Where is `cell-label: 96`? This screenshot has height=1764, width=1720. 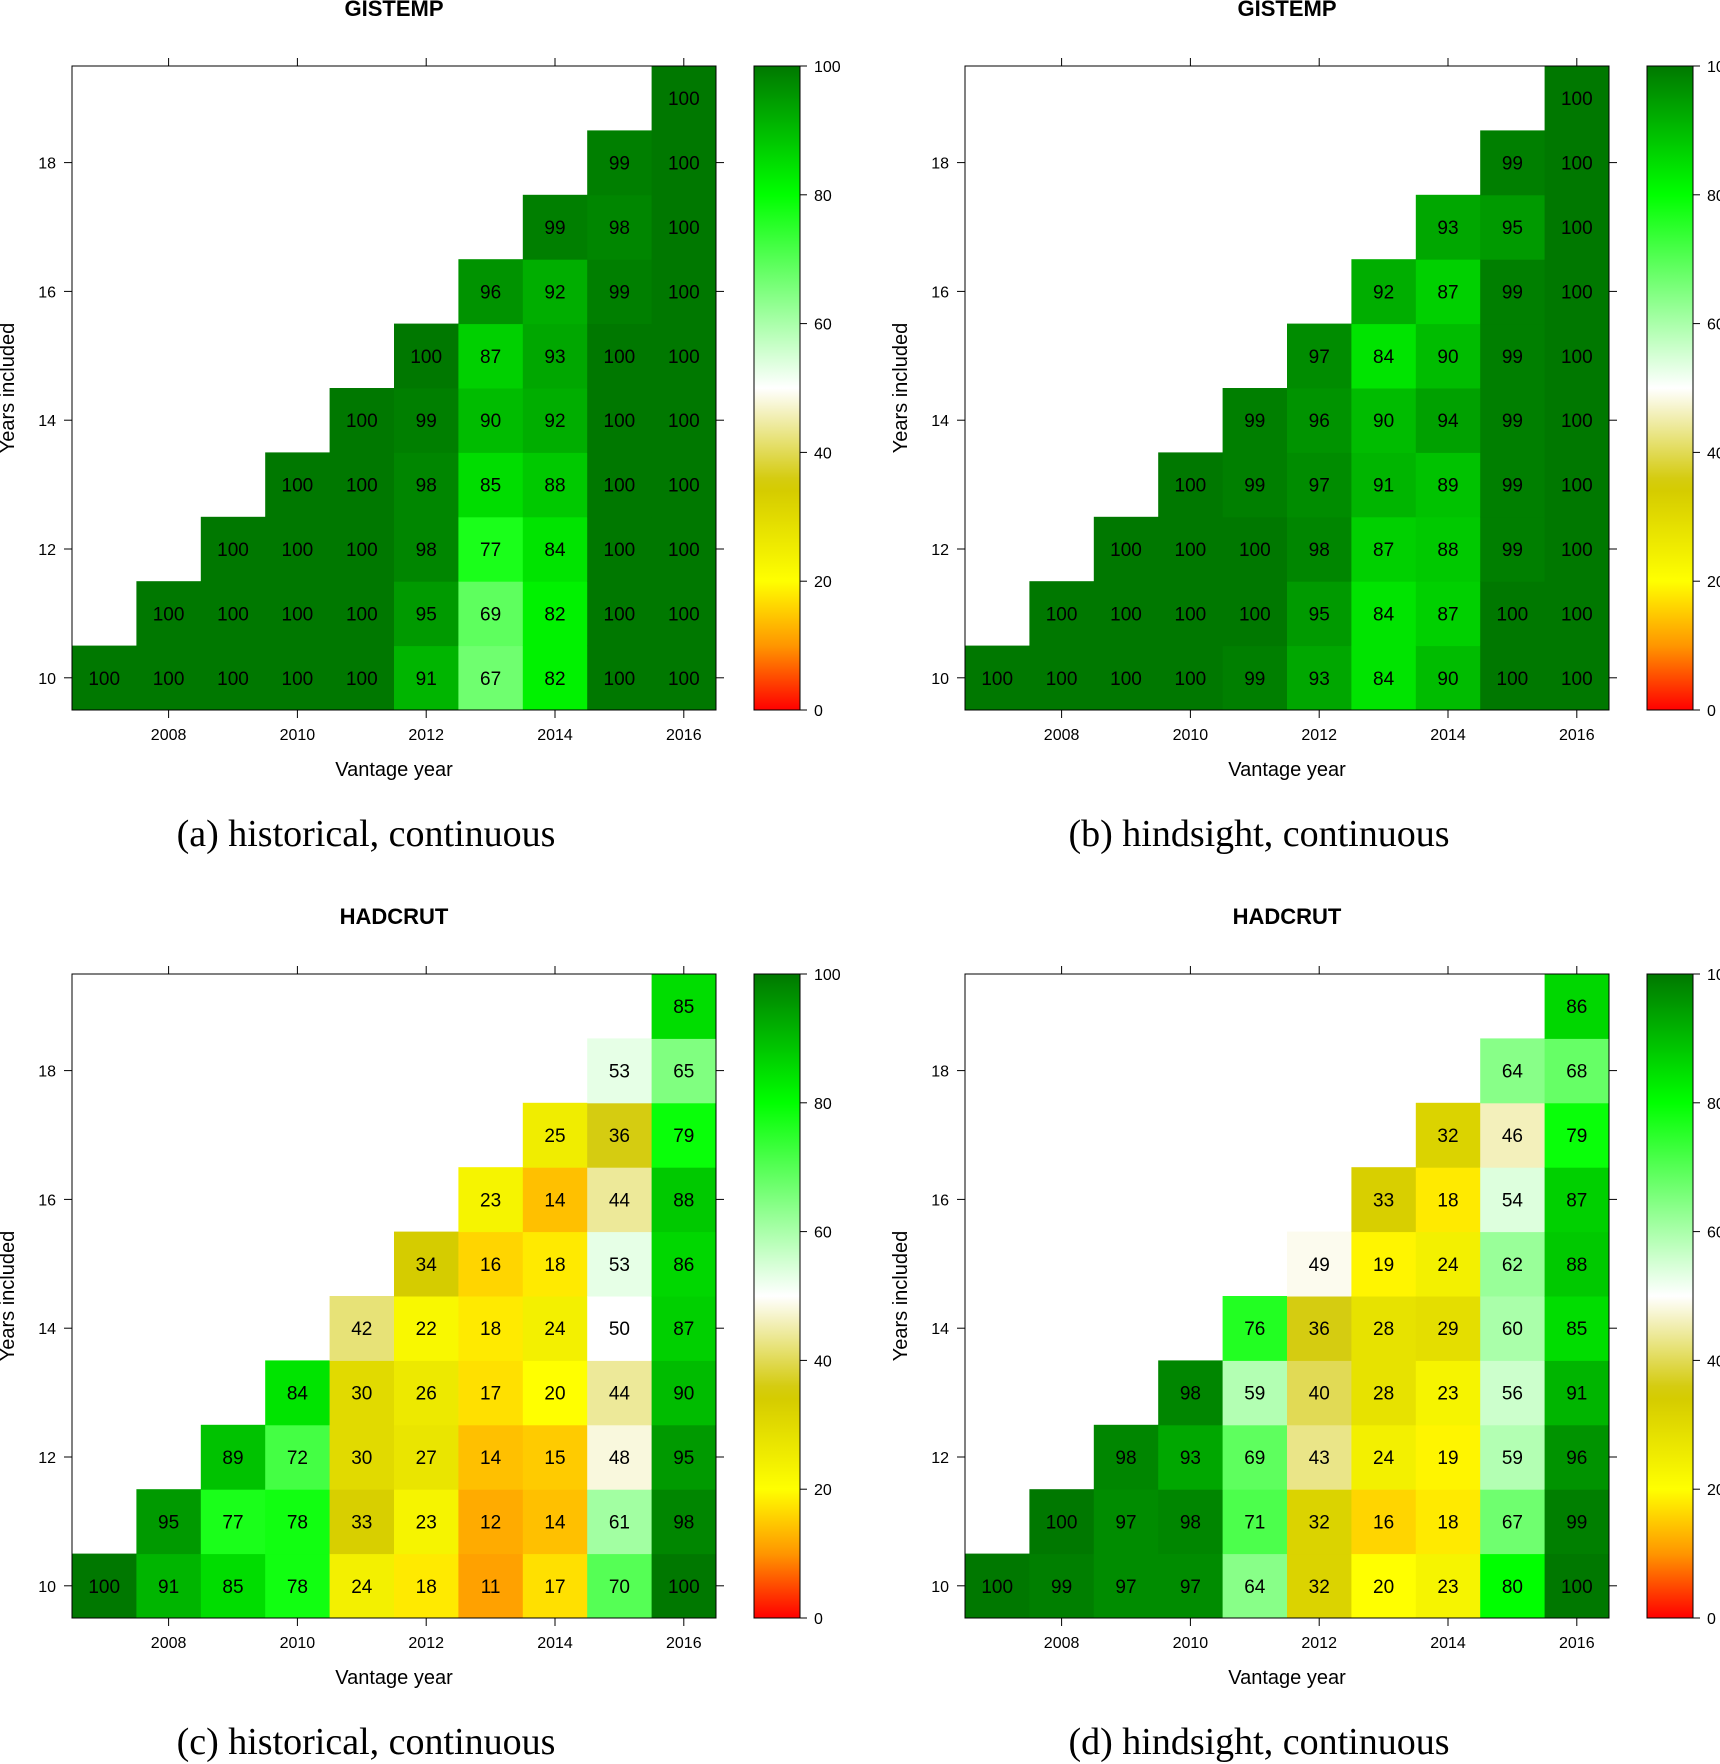 cell-label: 96 is located at coordinates (490, 292).